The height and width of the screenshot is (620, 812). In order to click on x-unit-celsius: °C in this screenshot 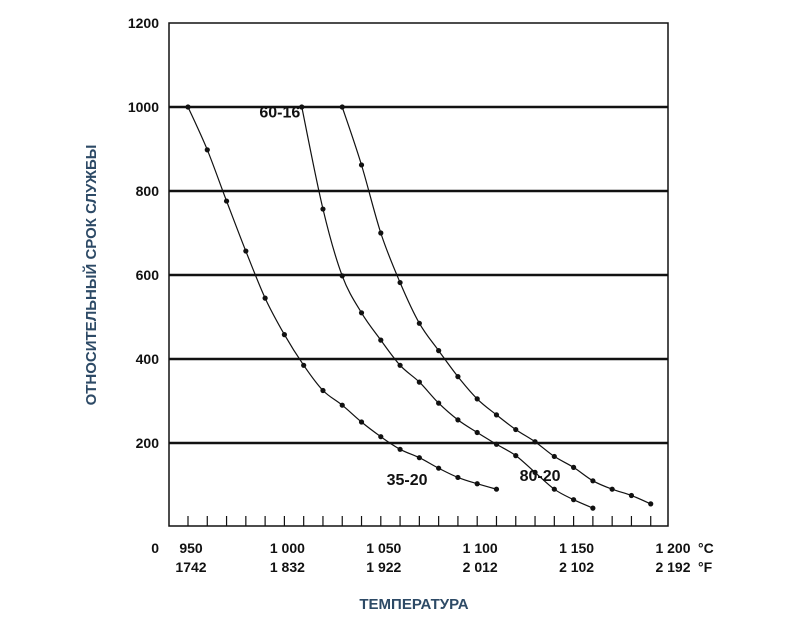, I will do `click(706, 548)`.